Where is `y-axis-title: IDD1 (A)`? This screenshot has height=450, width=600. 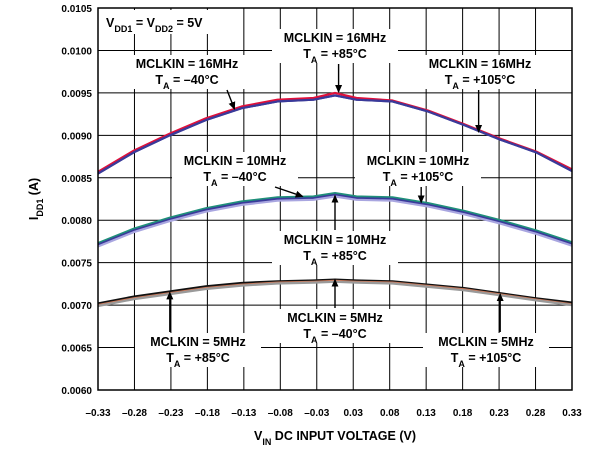 y-axis-title: IDD1 (A) is located at coordinates (36, 199).